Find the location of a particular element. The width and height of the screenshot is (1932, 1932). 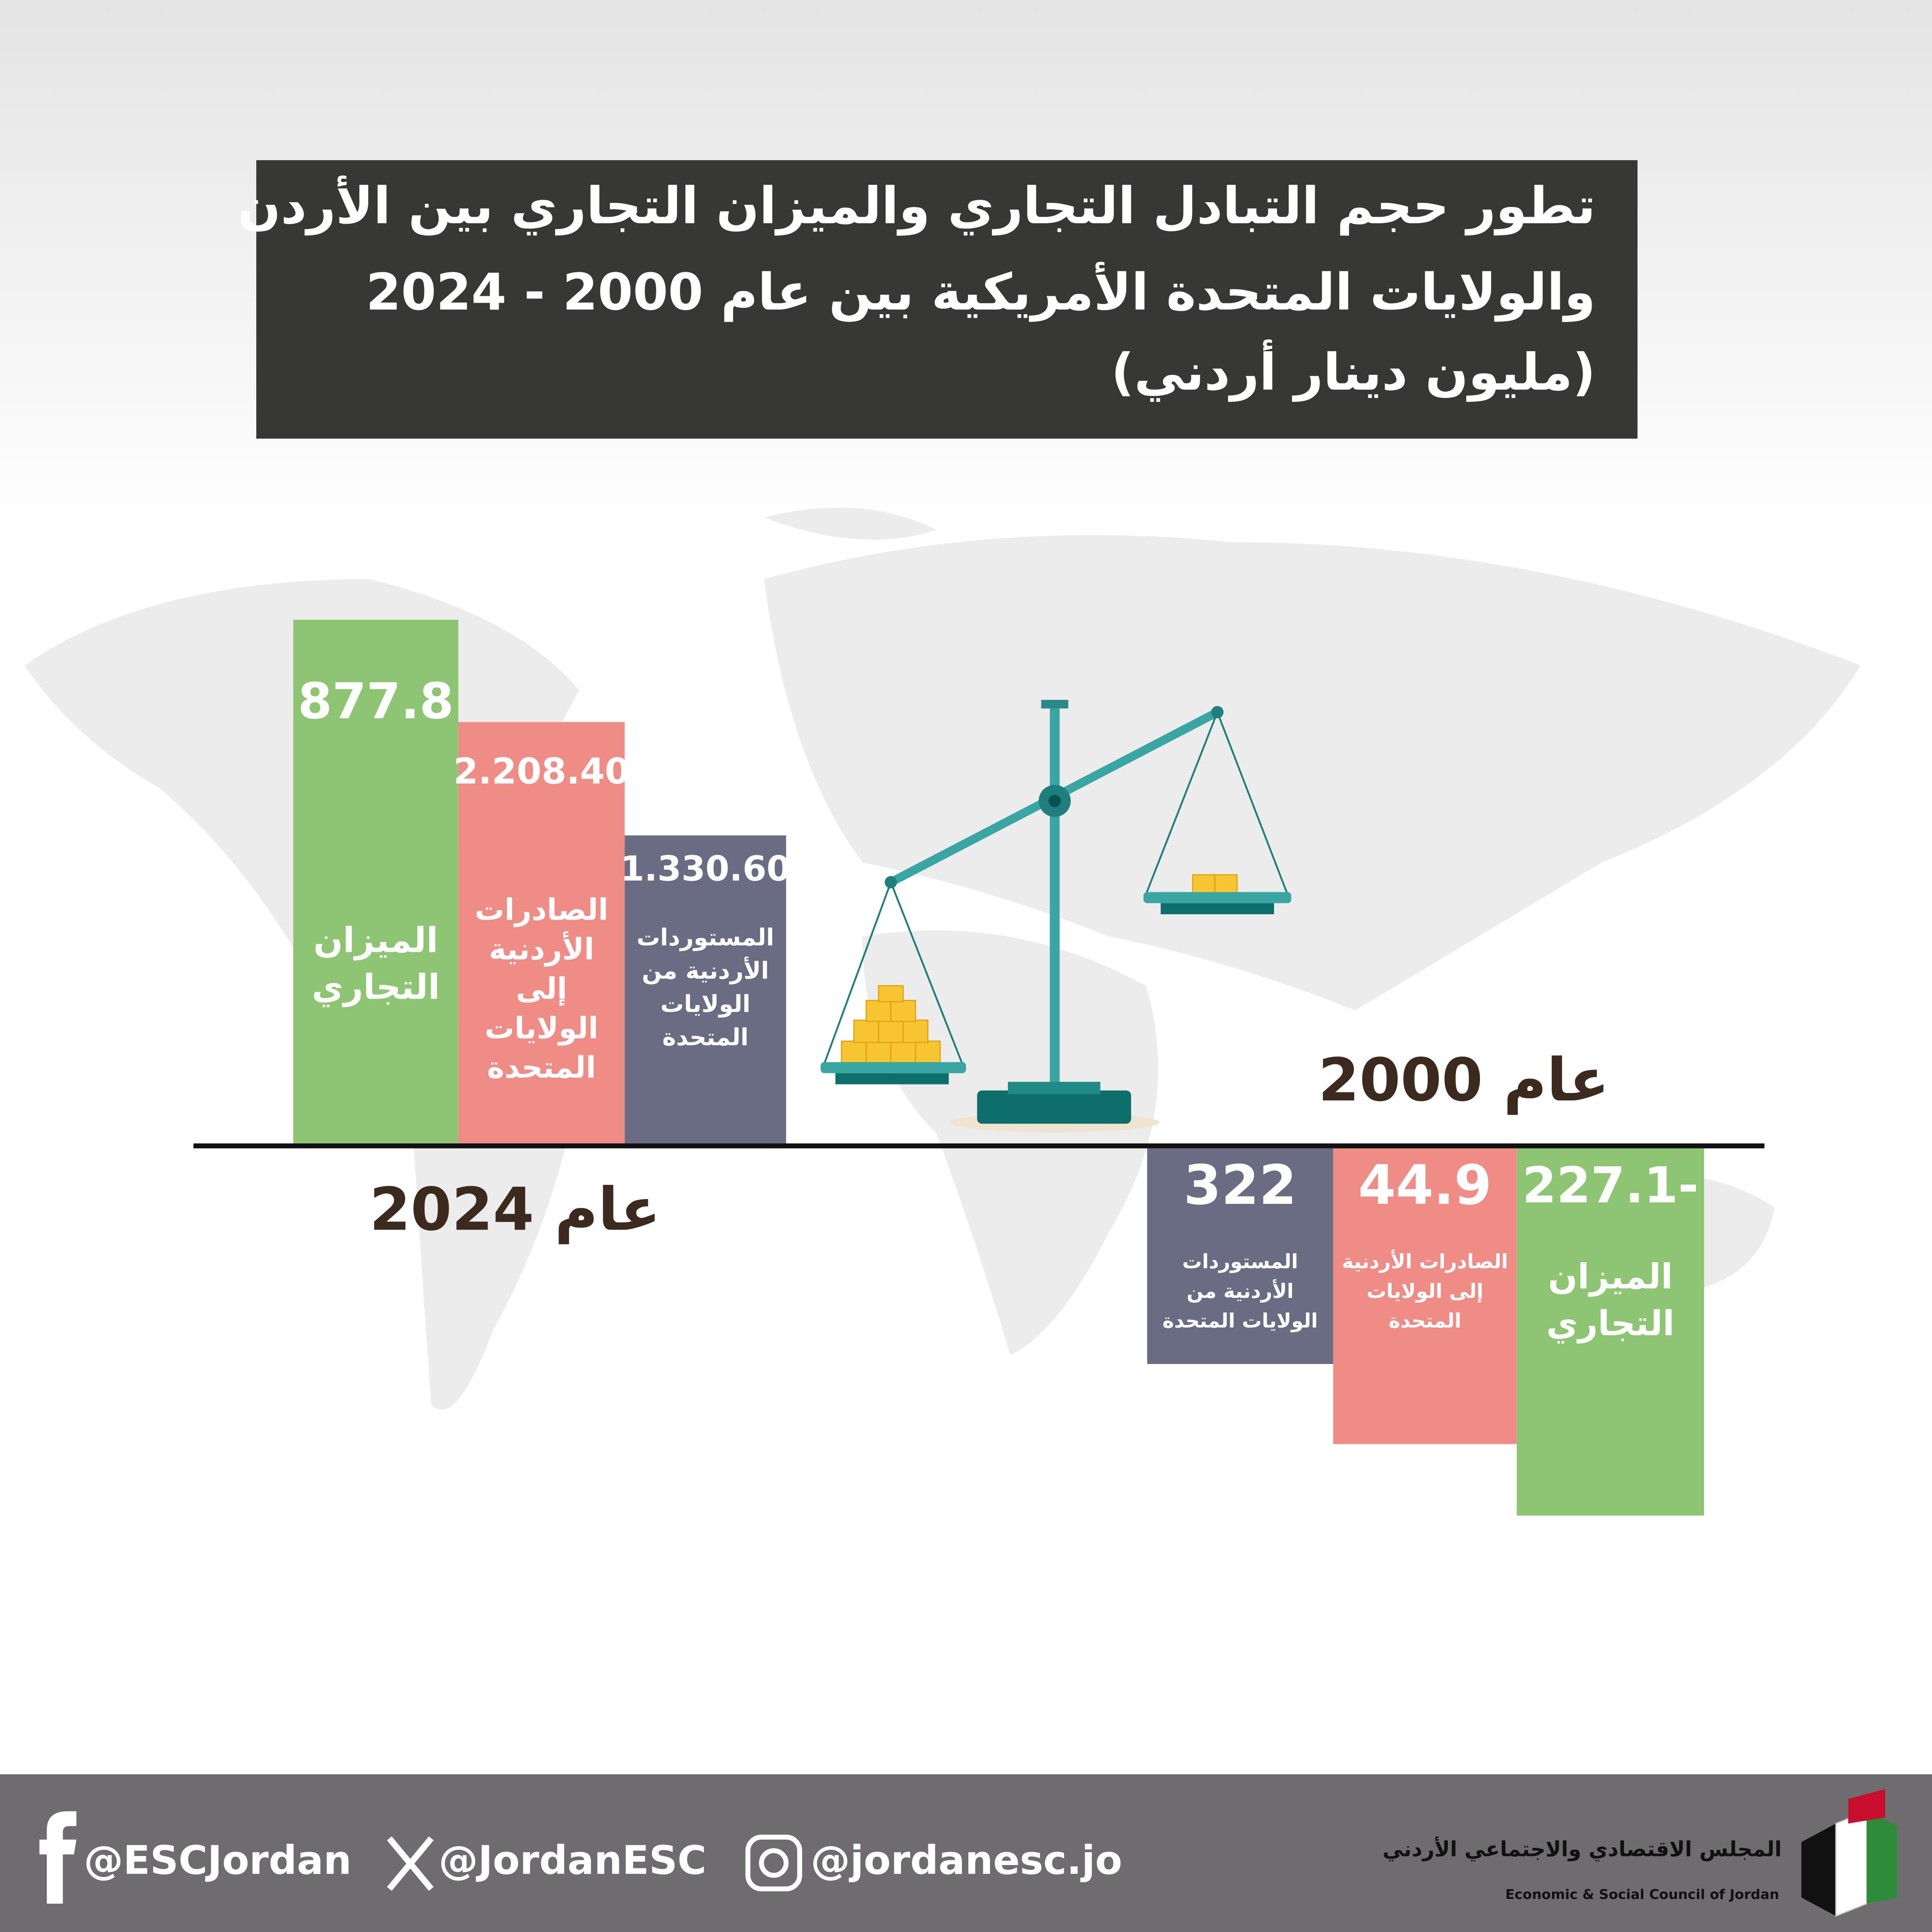

bar-label: إلى is located at coordinates (541, 989).